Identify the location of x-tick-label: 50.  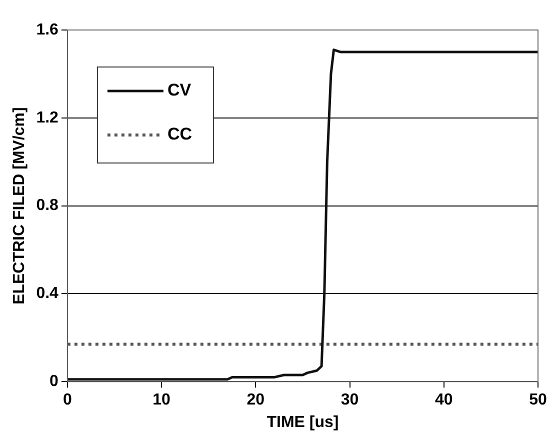
(538, 400).